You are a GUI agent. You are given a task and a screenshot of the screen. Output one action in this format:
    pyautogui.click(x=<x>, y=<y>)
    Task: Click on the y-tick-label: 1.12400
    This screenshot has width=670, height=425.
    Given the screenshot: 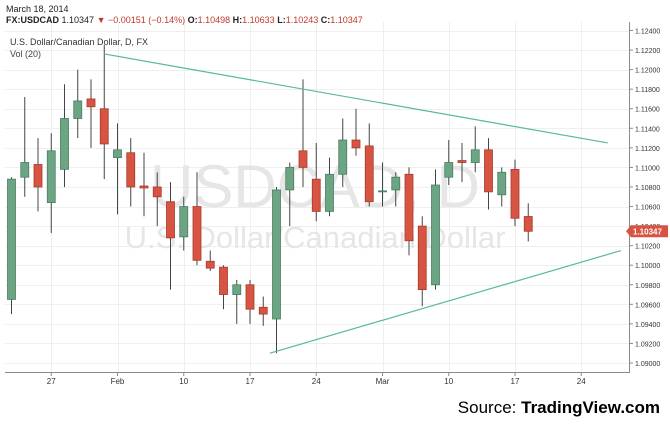 What is the action you would take?
    pyautogui.click(x=647, y=32)
    